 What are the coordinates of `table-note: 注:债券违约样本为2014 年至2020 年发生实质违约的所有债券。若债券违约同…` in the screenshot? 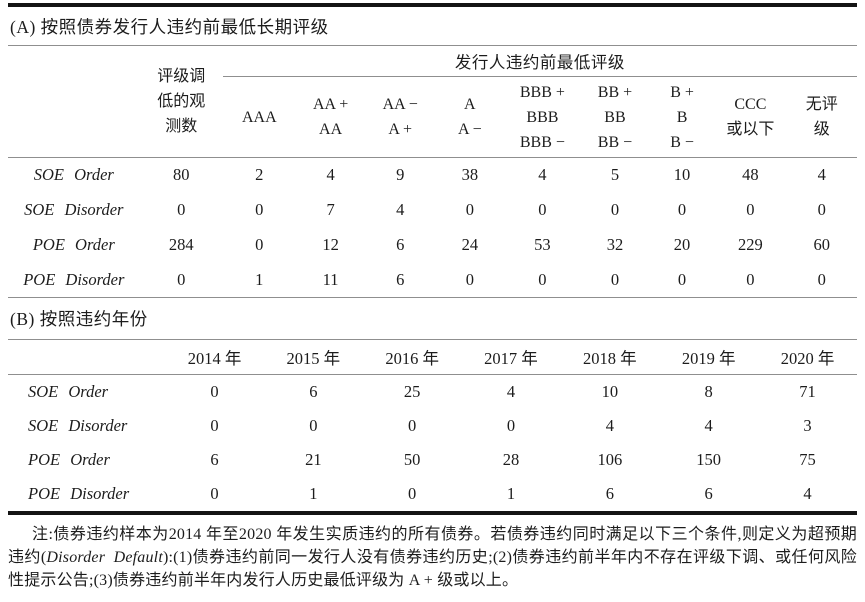 It's located at (432, 557).